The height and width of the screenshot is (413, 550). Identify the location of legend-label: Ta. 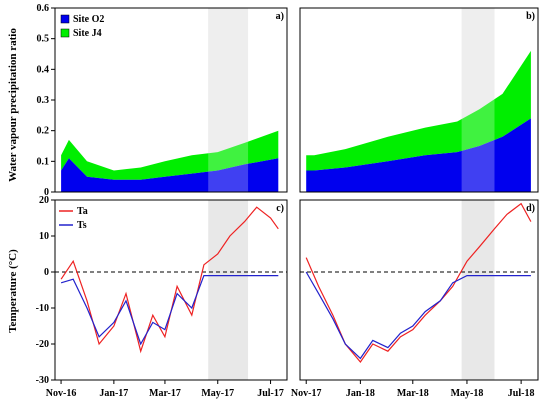
(82, 211).